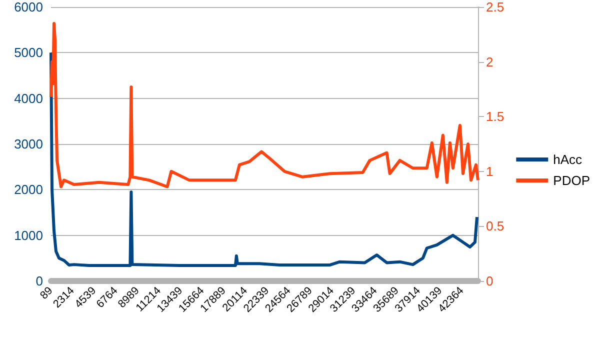 The image size is (605, 340). Describe the element at coordinates (28, 98) in the screenshot. I see `y-tick-label: 4000` at that location.